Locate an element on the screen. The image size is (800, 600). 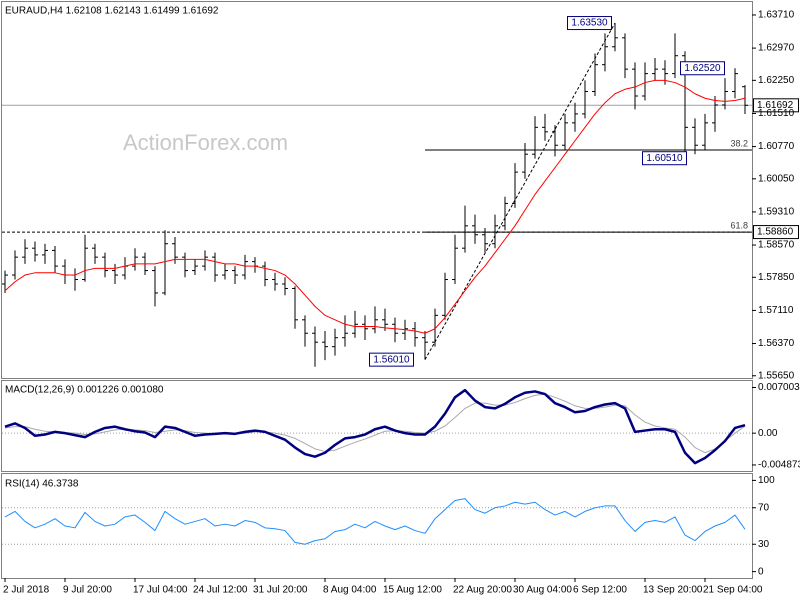
x-tick-label: 6 Sep 12:00 is located at coordinates (600, 590).